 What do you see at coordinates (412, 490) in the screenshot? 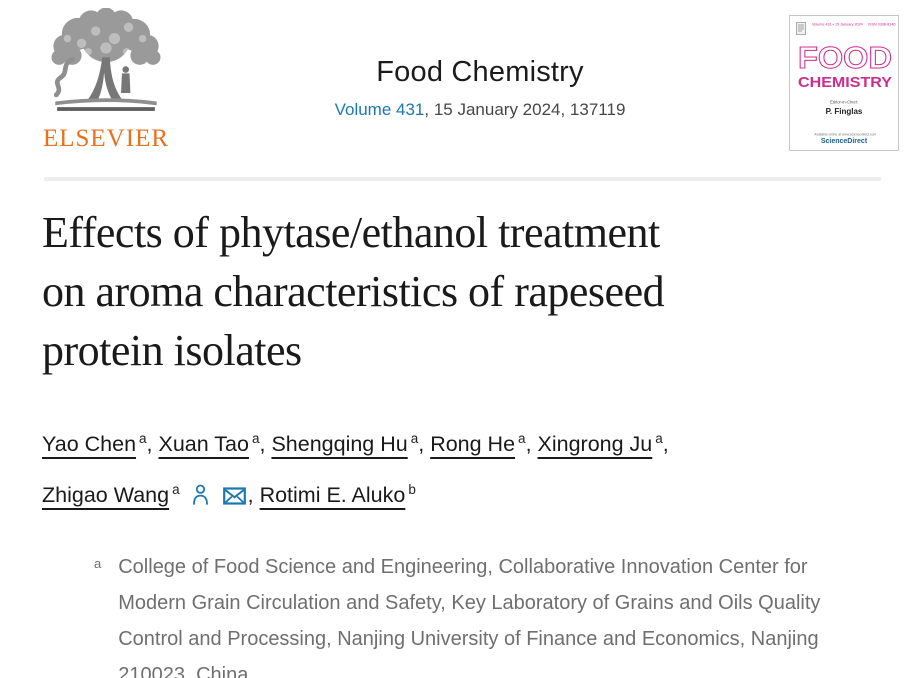
I see `author-affiliation-sup: b` at bounding box center [412, 490].